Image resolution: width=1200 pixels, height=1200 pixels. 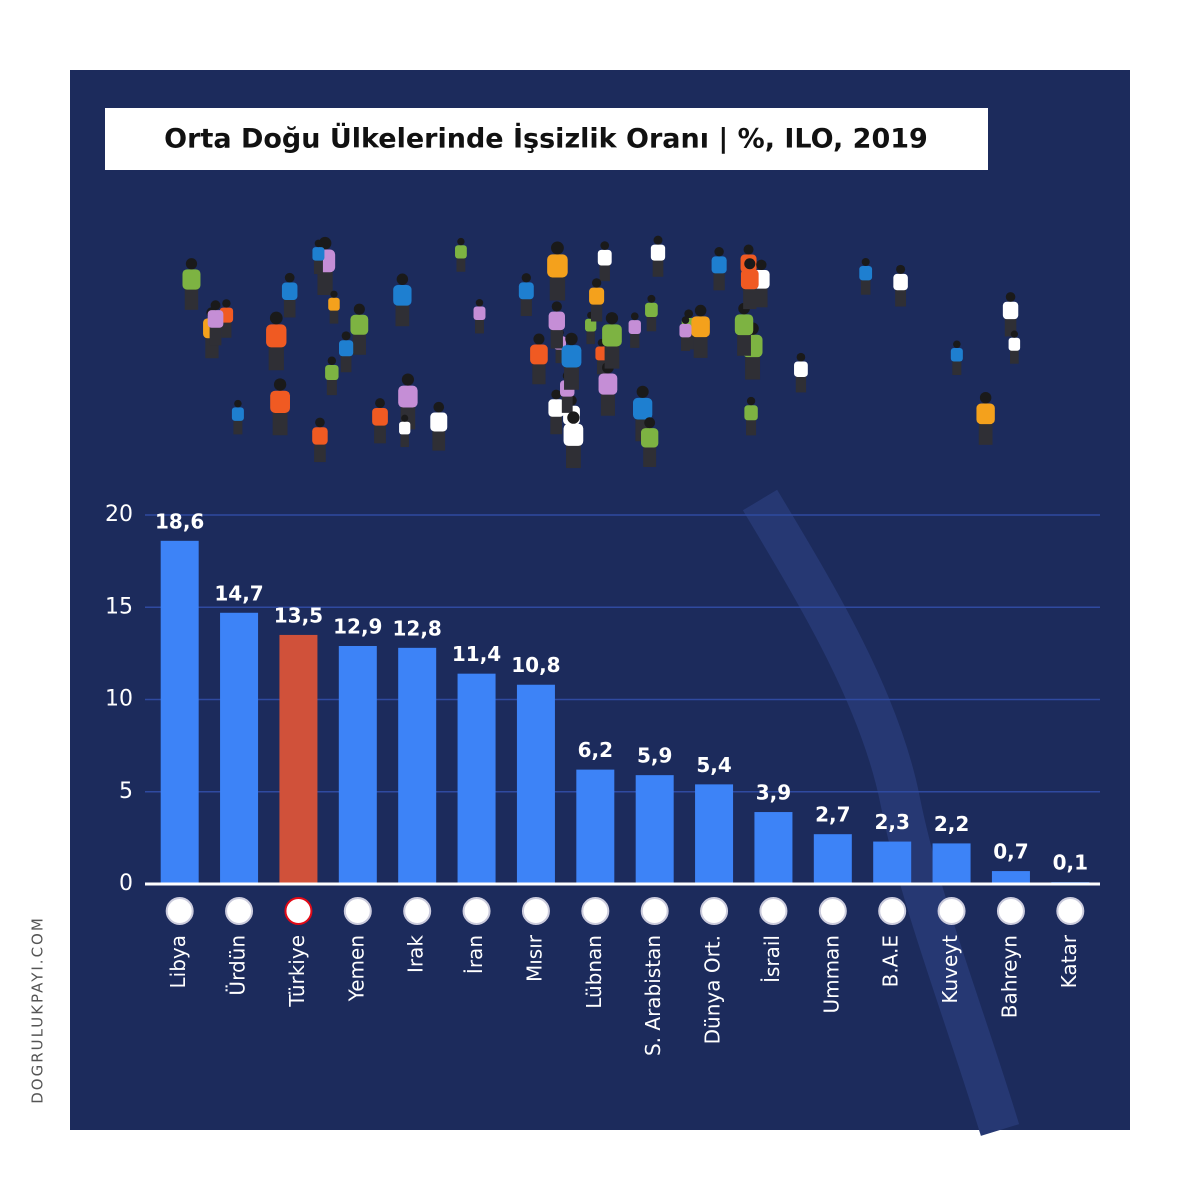 I want to click on value-label: 0,7, so click(x=1010, y=852).